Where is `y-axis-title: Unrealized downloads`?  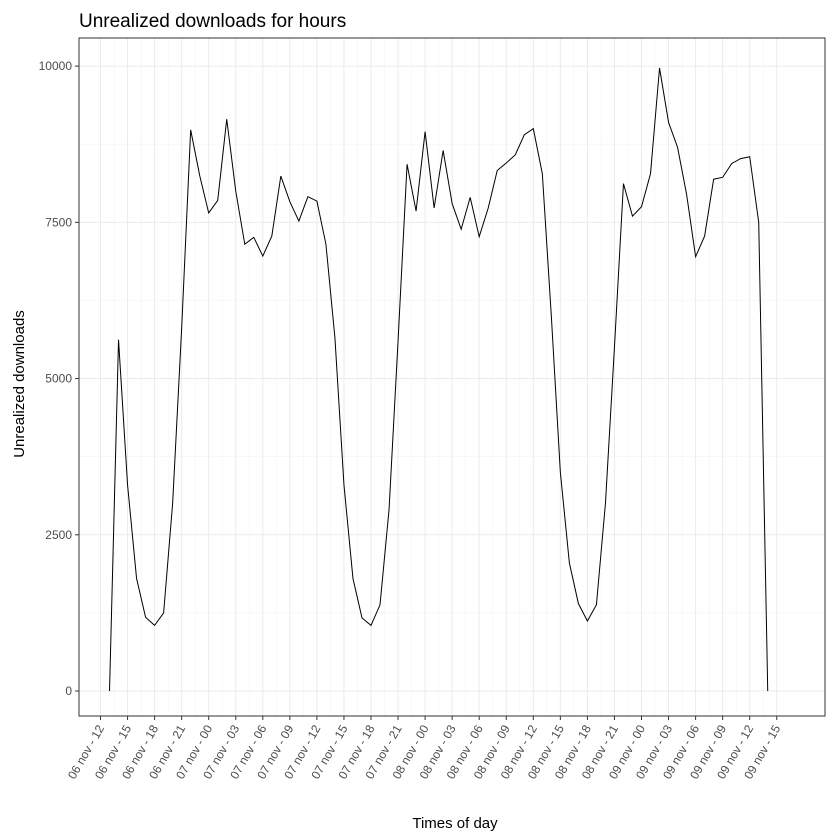
y-axis-title: Unrealized downloads is located at coordinates (19, 384).